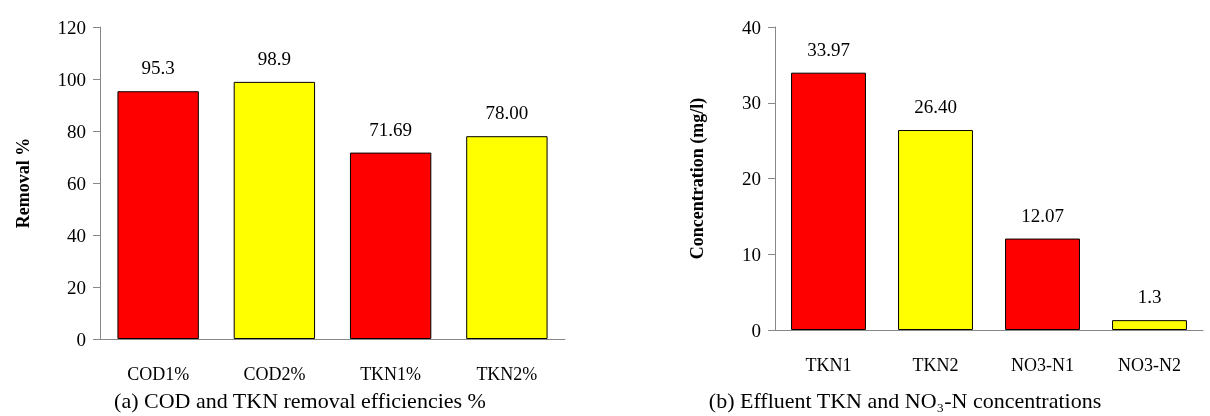  I want to click on data-label: 95.3, so click(158, 68).